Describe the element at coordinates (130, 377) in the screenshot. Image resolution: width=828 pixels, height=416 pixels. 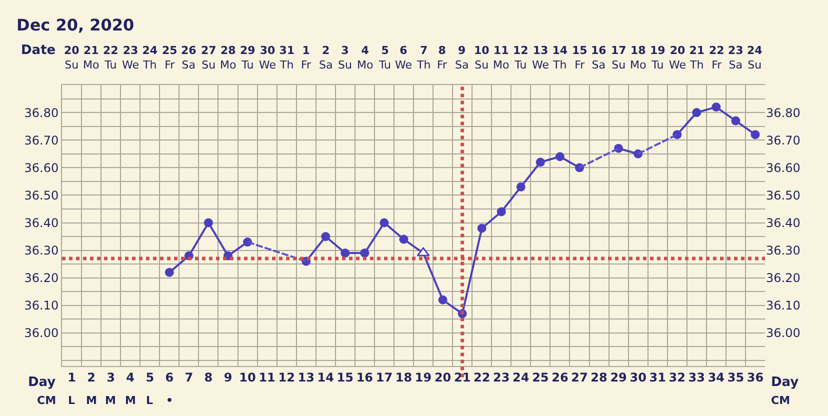
I see `x-tick-label: 4` at that location.